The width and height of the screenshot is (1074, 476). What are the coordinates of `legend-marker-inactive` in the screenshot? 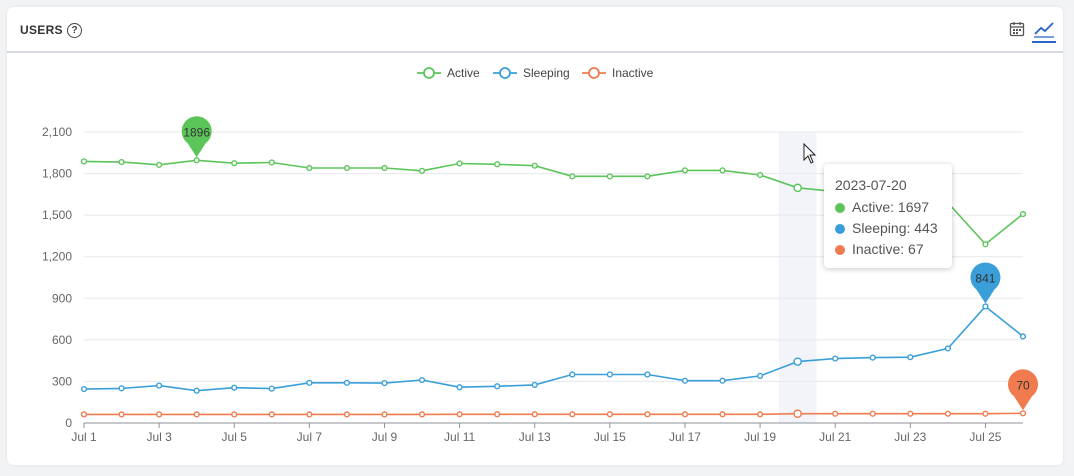 It's located at (594, 73).